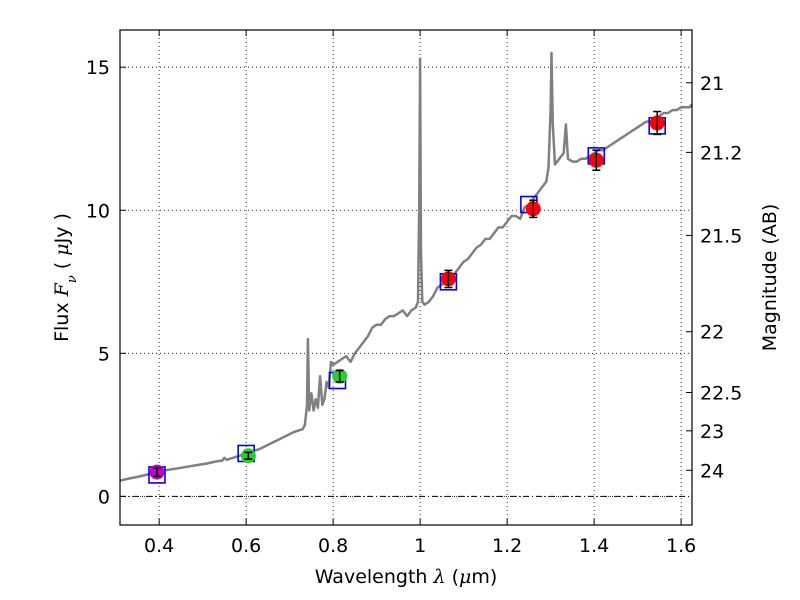 The width and height of the screenshot is (800, 600). What do you see at coordinates (721, 153) in the screenshot?
I see `y2-tick-label: 21.2` at bounding box center [721, 153].